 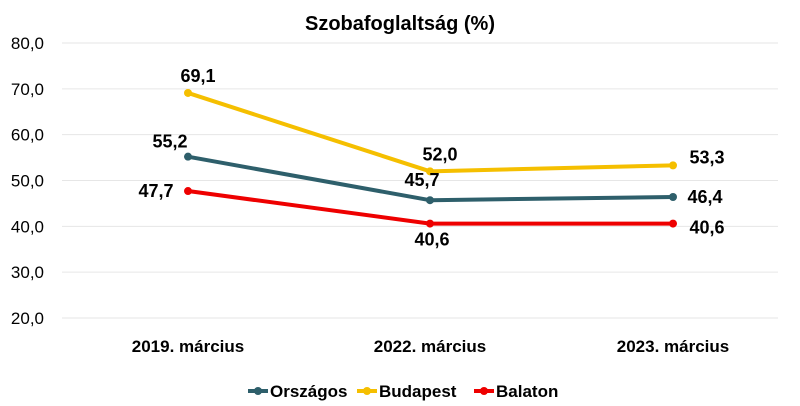 What do you see at coordinates (418, 391) in the screenshot?
I see `legend-label: Budapest` at bounding box center [418, 391].